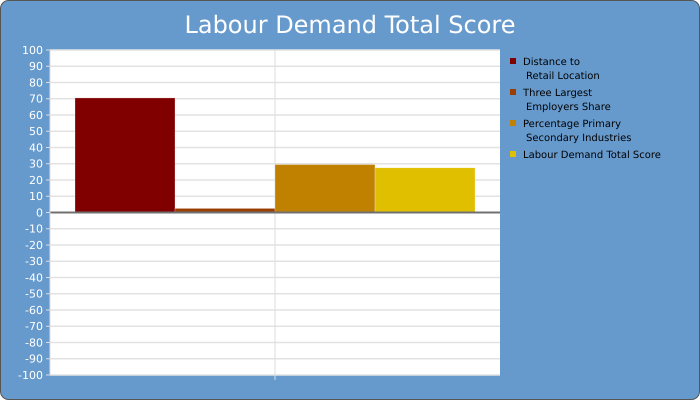 Image resolution: width=700 pixels, height=400 pixels. What do you see at coordinates (350, 25) in the screenshot?
I see `chart-title: Labour Demand Total Score` at bounding box center [350, 25].